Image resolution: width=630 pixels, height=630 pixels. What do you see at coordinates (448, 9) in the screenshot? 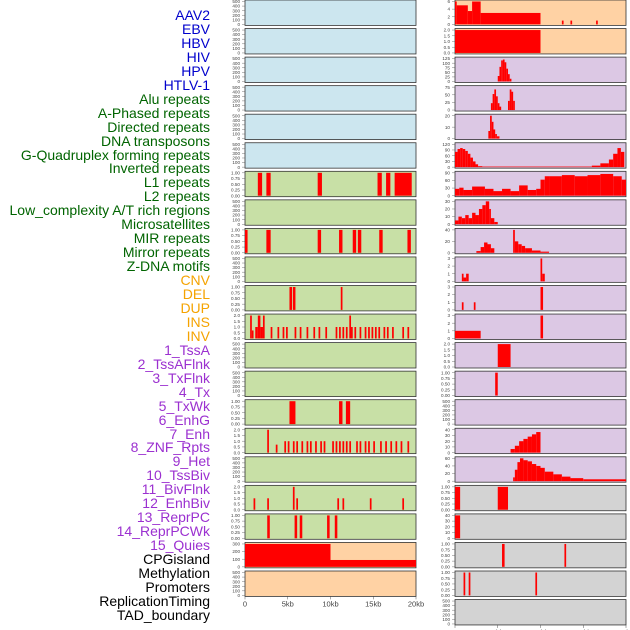
I see `y-tick-label: 4` at bounding box center [448, 9].